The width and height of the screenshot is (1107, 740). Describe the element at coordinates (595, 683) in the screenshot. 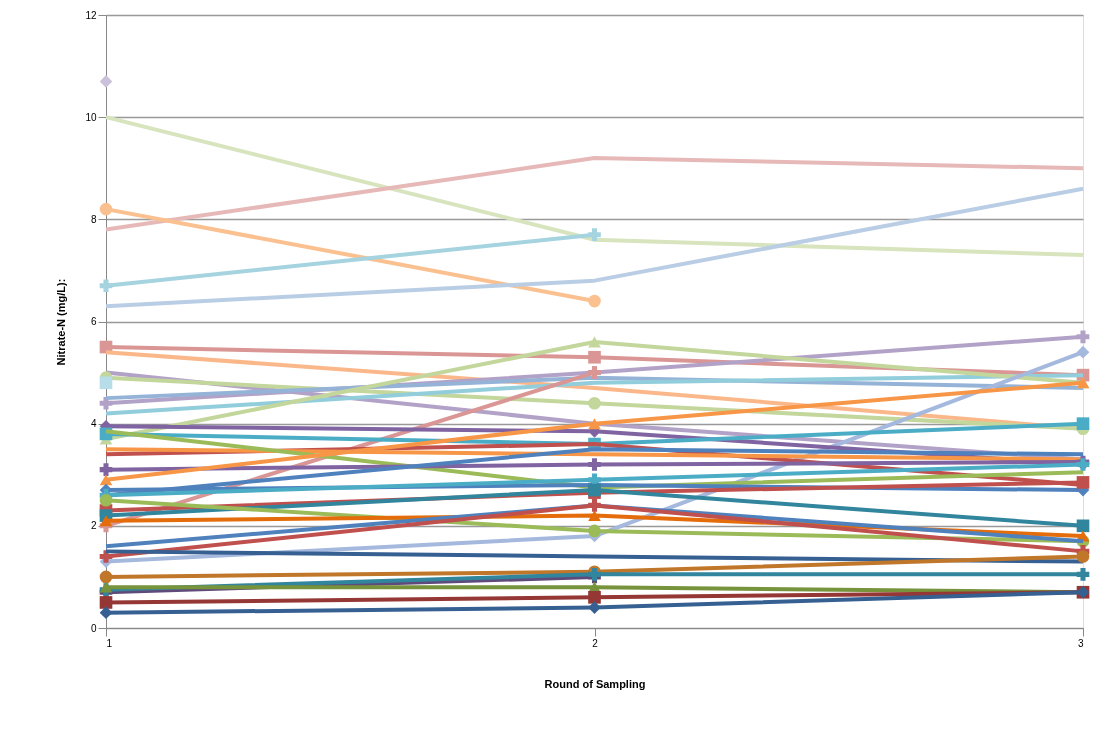

I see `x-axis-title: Round of Sampling` at that location.